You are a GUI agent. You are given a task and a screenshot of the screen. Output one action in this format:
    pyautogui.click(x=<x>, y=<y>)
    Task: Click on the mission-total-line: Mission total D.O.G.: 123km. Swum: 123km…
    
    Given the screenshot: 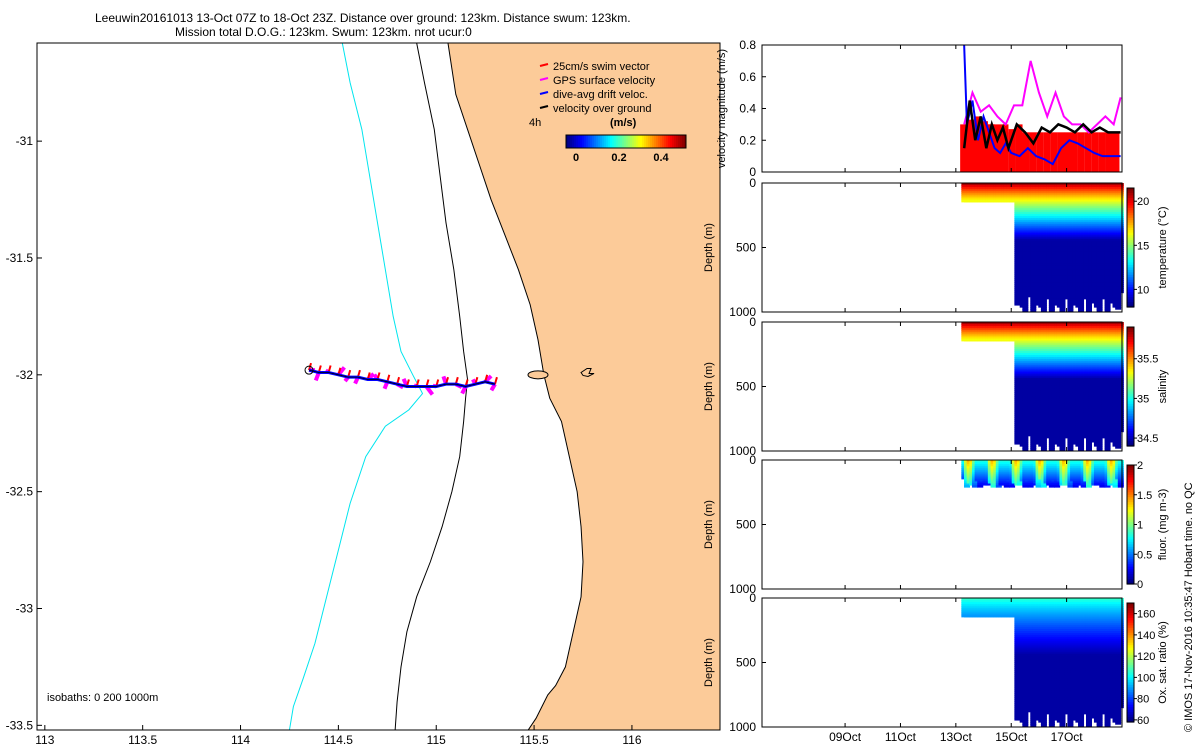 What is the action you would take?
    pyautogui.click(x=323, y=32)
    